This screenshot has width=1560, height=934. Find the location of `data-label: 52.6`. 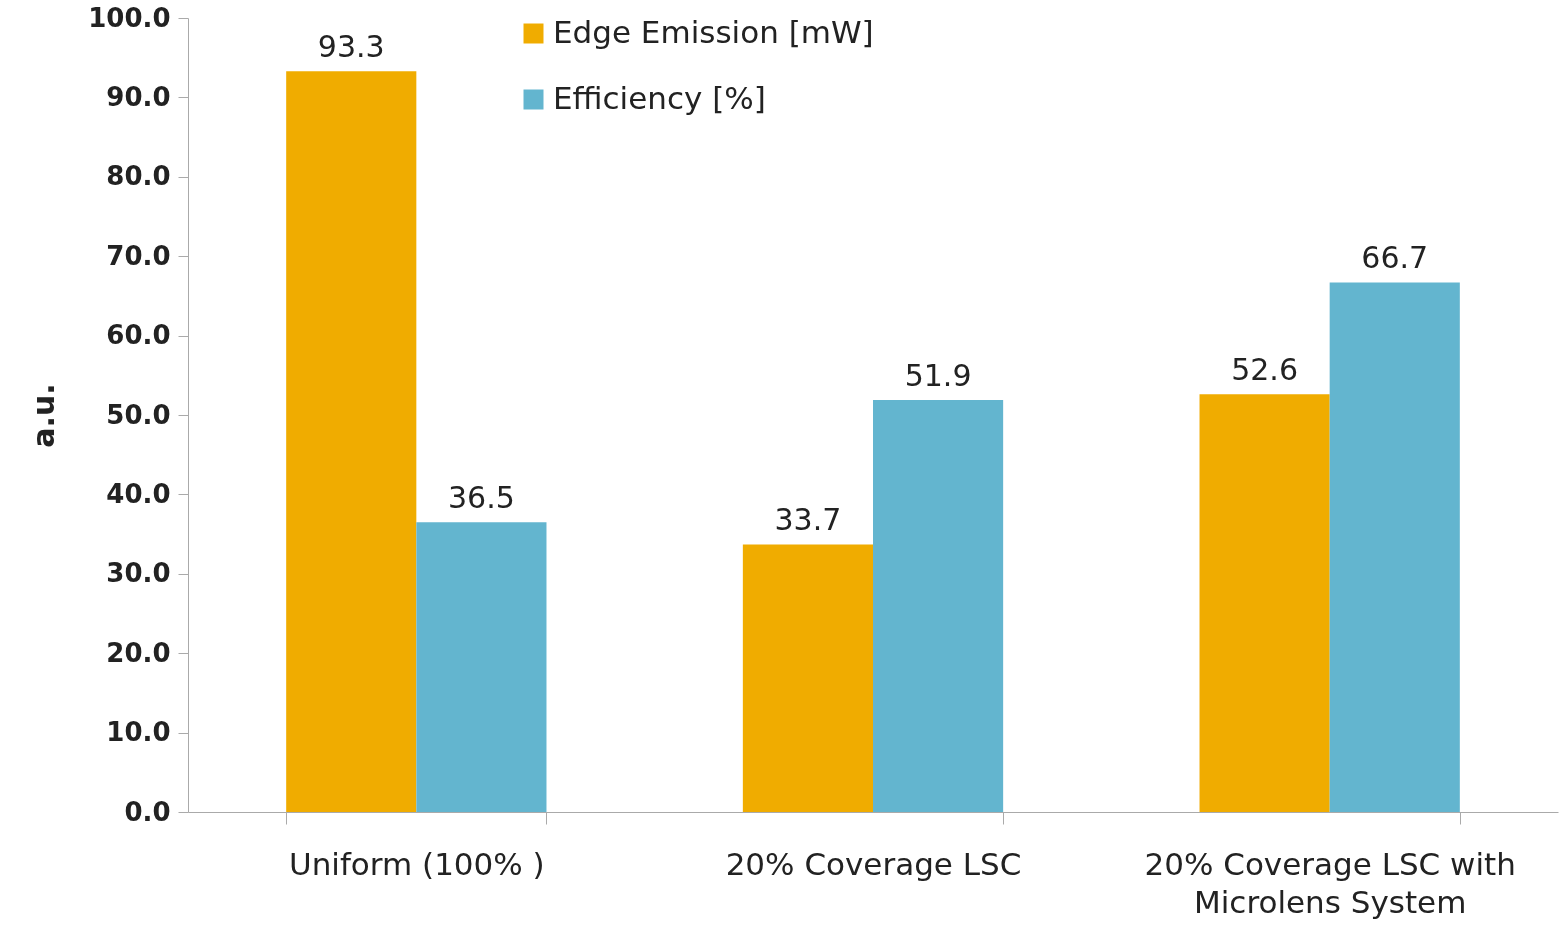

data-label: 52.6 is located at coordinates (1264, 370).